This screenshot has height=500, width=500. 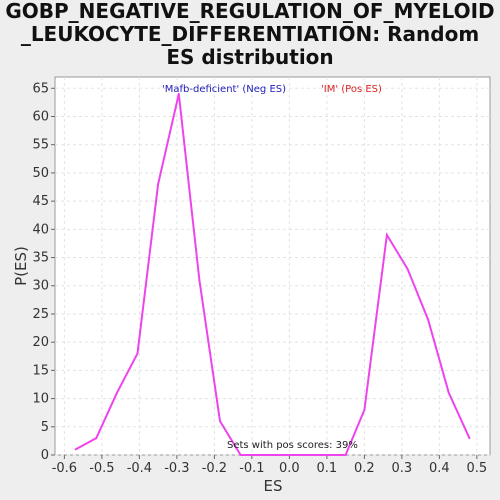 I want to click on x-axis-title: ES, so click(x=273, y=486).